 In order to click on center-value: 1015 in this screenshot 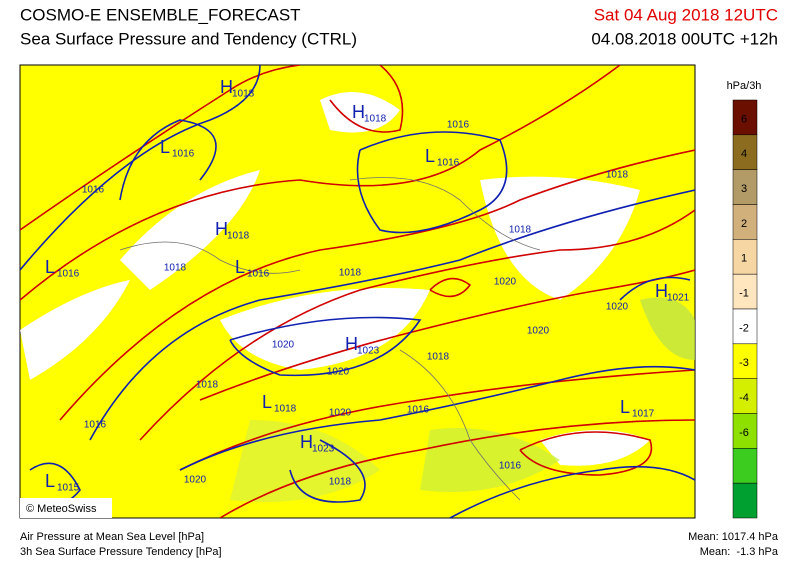, I will do `click(68, 488)`.